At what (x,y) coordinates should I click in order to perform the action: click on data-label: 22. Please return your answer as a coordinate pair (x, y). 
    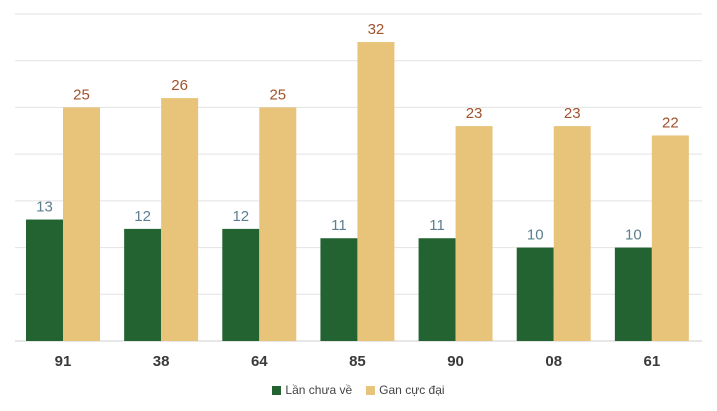
    Looking at the image, I should click on (670, 122).